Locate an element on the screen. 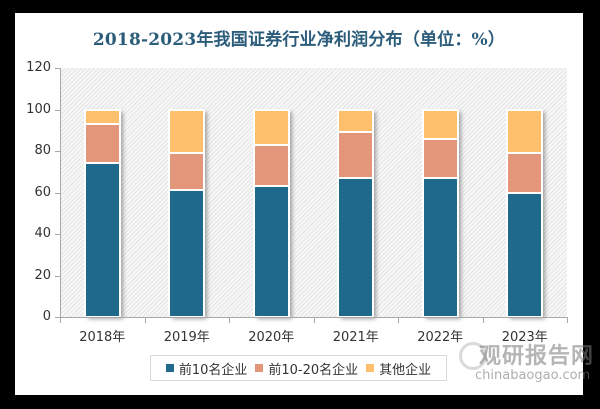 Image resolution: width=600 pixels, height=409 pixels. watermark-en: chinabaogao.com is located at coordinates (533, 375).